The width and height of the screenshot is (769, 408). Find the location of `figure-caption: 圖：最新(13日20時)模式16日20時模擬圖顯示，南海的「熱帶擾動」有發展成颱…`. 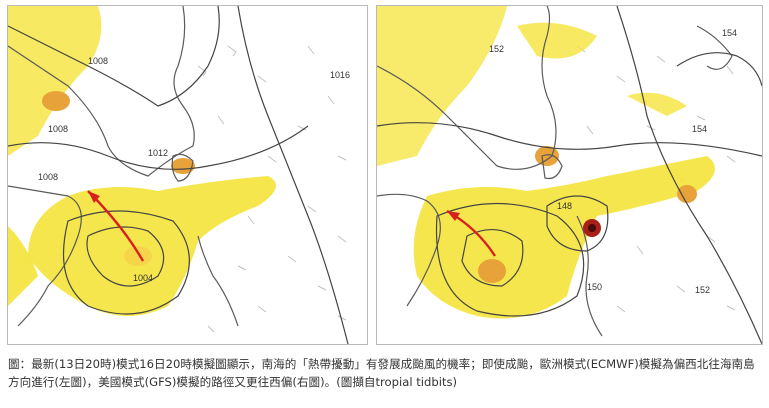

figure-caption: 圖：最新(13日20時)模式16日20時模擬圖顯示，南海的「熱帶擾動」有發展成颱… is located at coordinates (381, 373).